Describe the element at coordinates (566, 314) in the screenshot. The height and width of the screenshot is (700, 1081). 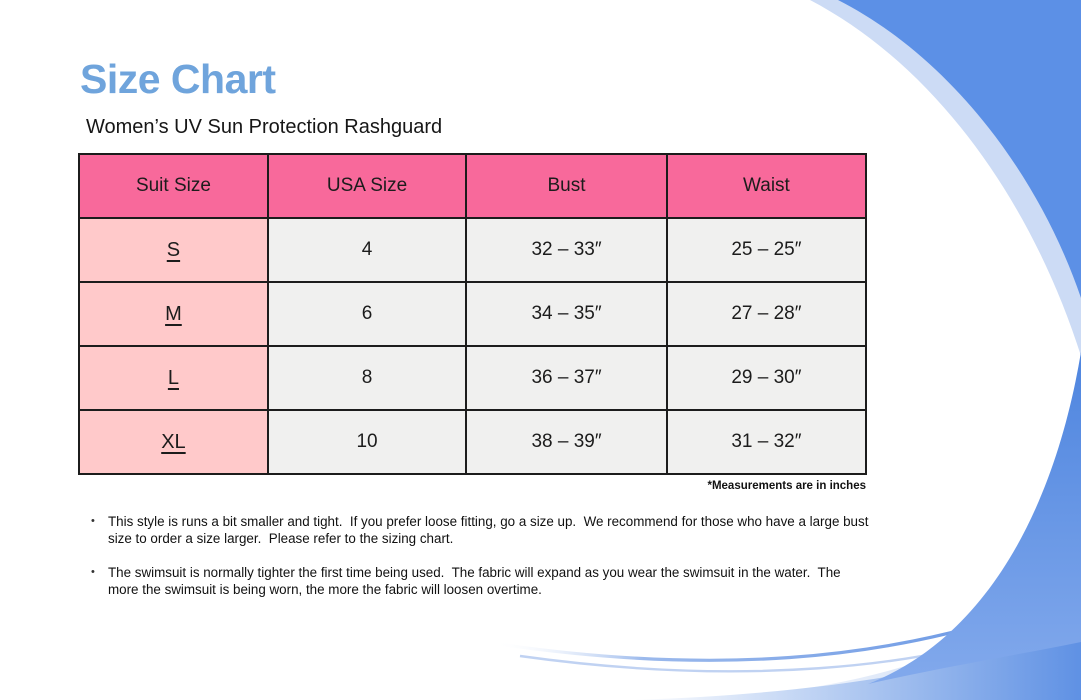
I see `cell-bust: 34 – 35″` at that location.